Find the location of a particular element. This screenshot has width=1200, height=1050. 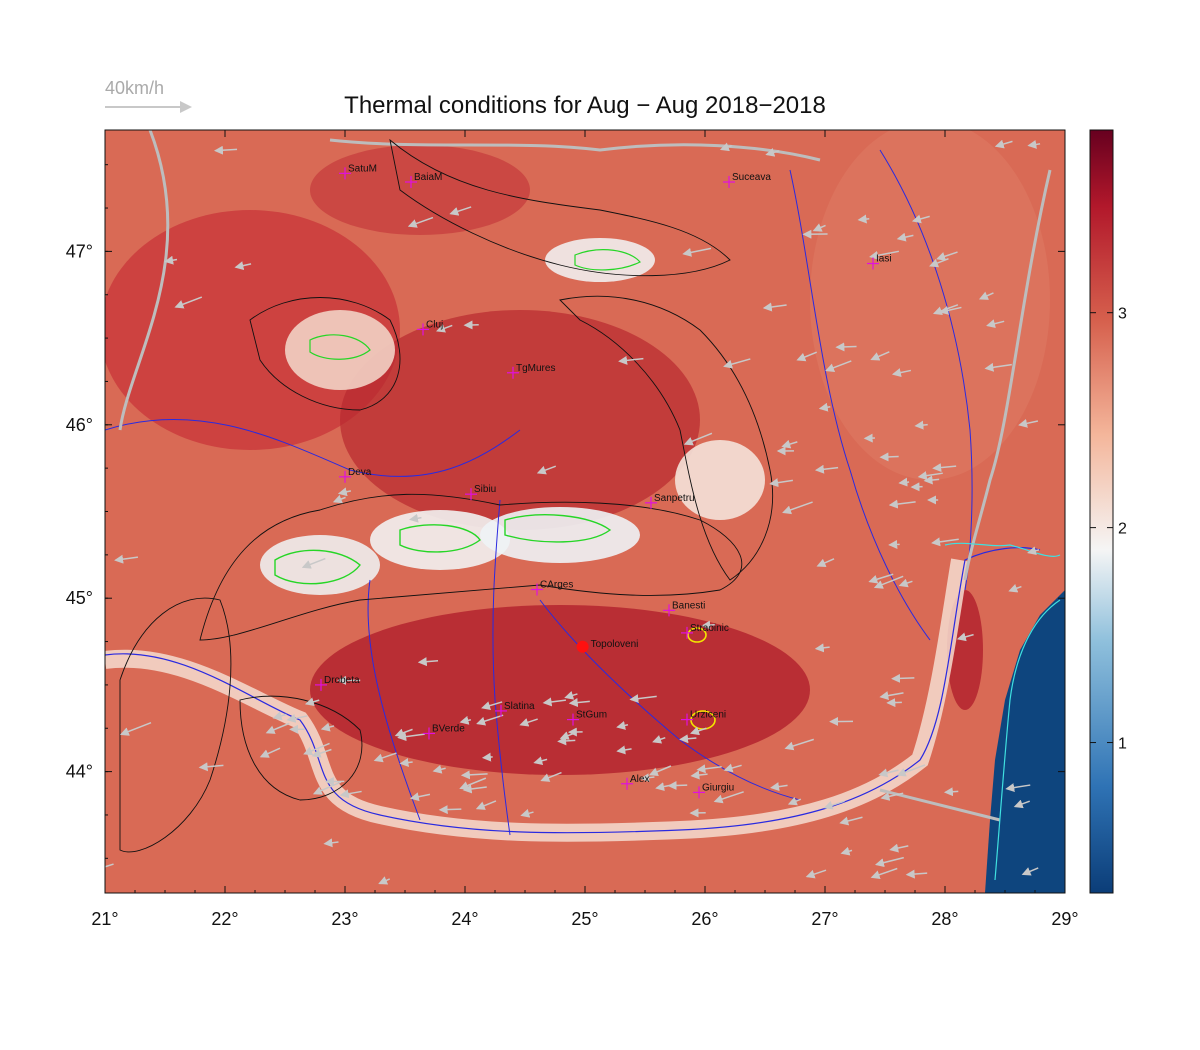

contour-carpathians-south is located at coordinates (471, 567).